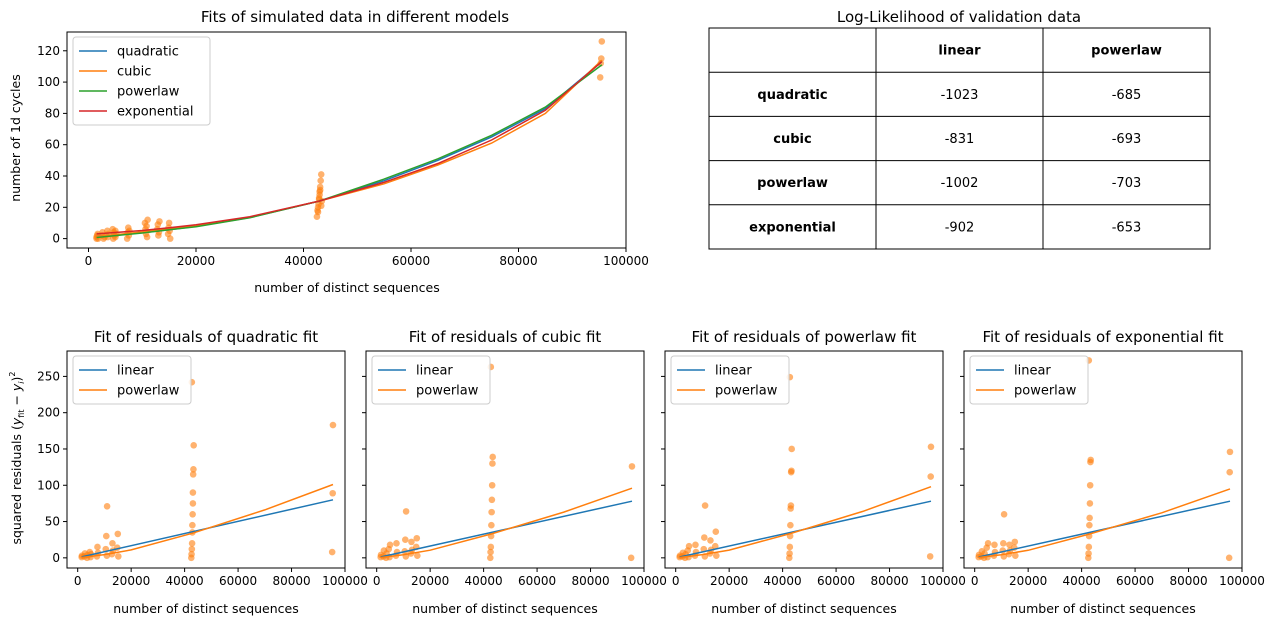  Describe the element at coordinates (1127, 139) in the screenshot. I see `table-cell: -693` at that location.